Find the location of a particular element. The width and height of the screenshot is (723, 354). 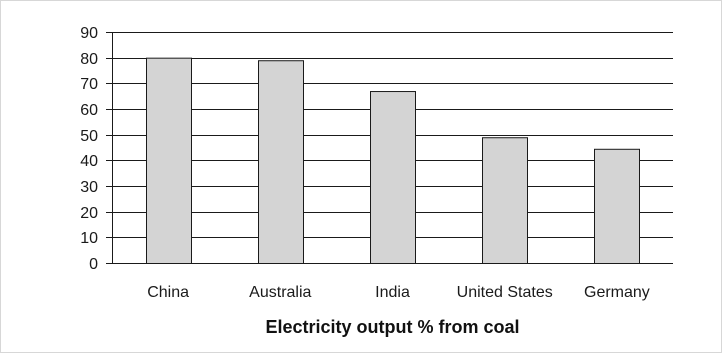

y-tick-label-40: 40 is located at coordinates (89, 161).